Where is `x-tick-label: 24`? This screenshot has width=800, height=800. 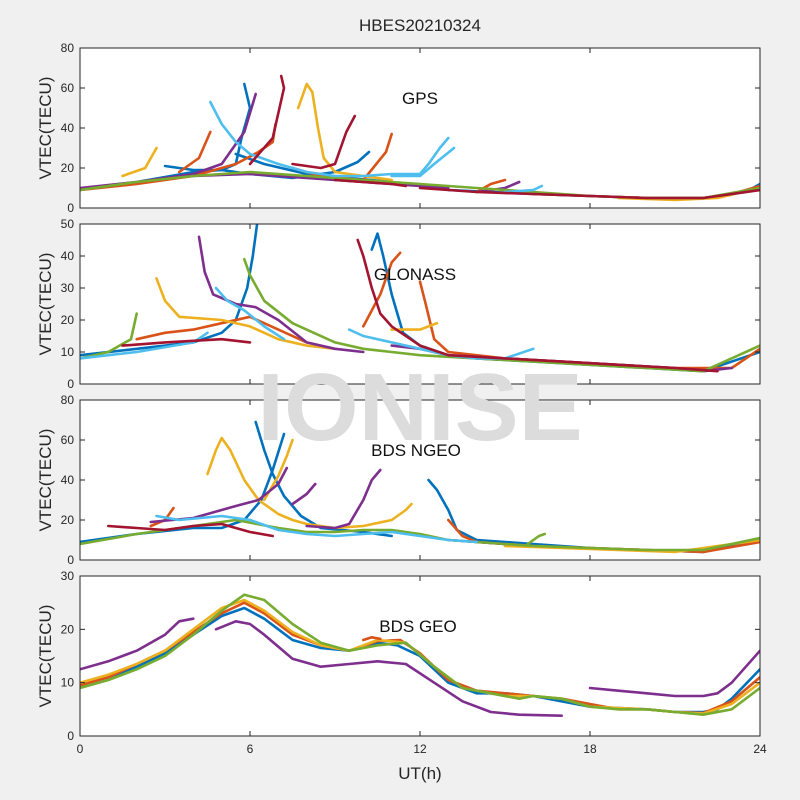
x-tick-label: 24 is located at coordinates (760, 749).